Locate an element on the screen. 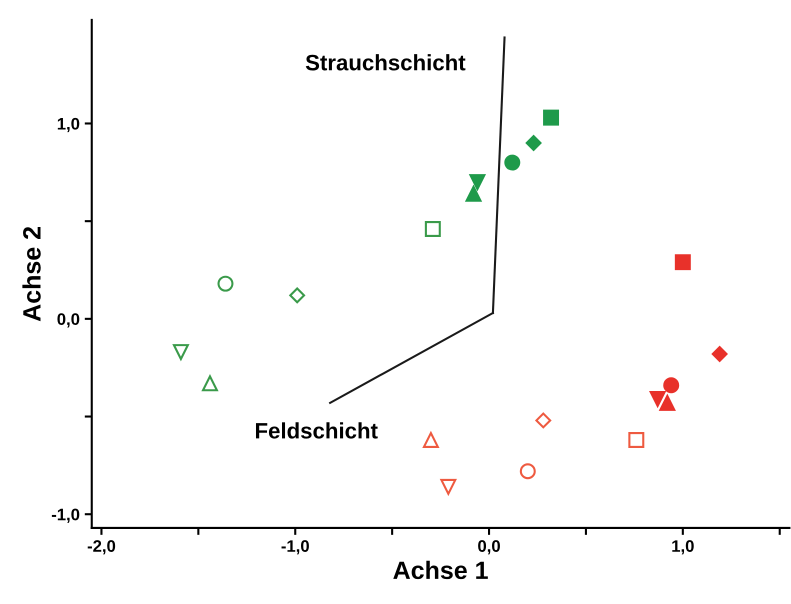 The image size is (791, 604). y-axis-title: Achse 2 is located at coordinates (31, 274).